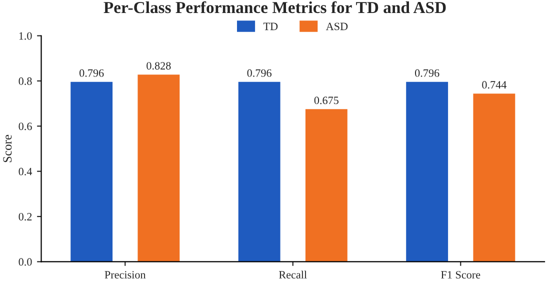  I want to click on x-tick-label: Precision, so click(125, 275).